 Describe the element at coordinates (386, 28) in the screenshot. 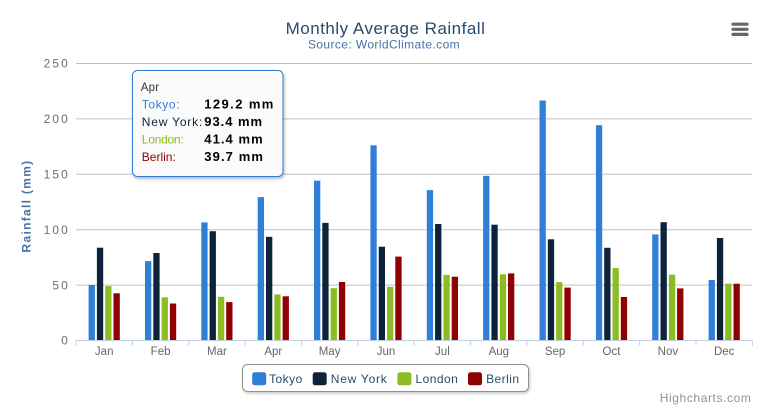

I see `svg-text: Monthly Average Rainfall` at that location.